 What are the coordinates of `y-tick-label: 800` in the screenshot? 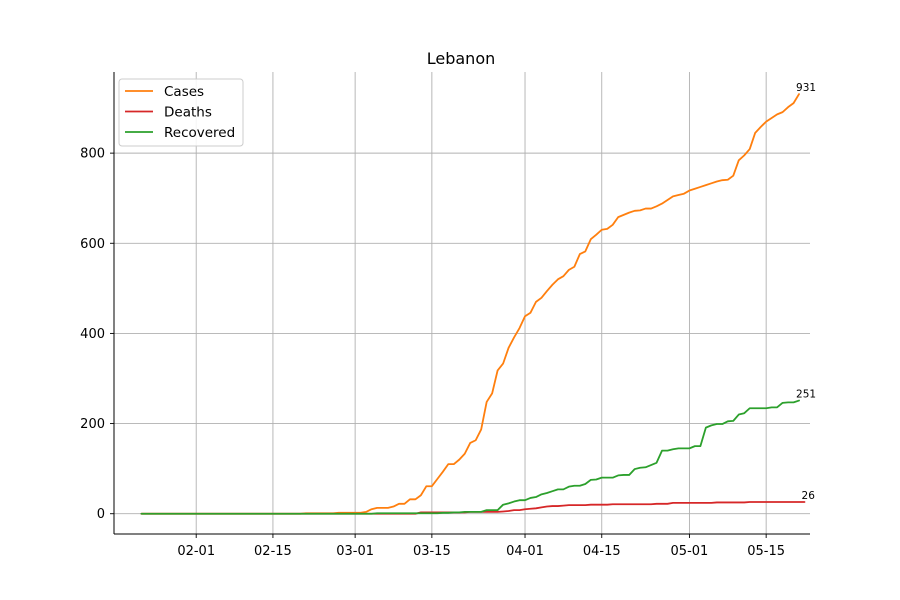 It's located at (92, 154).